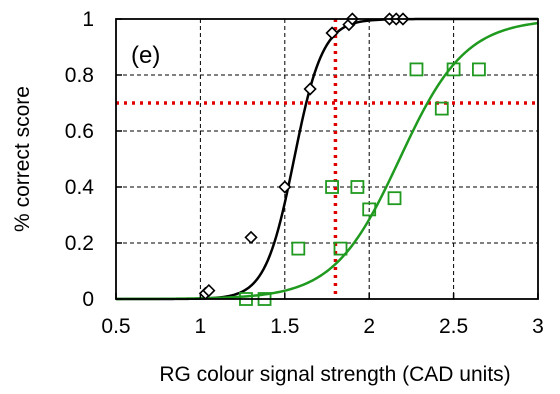  I want to click on y-tick-label: 0.4, so click(80, 187).